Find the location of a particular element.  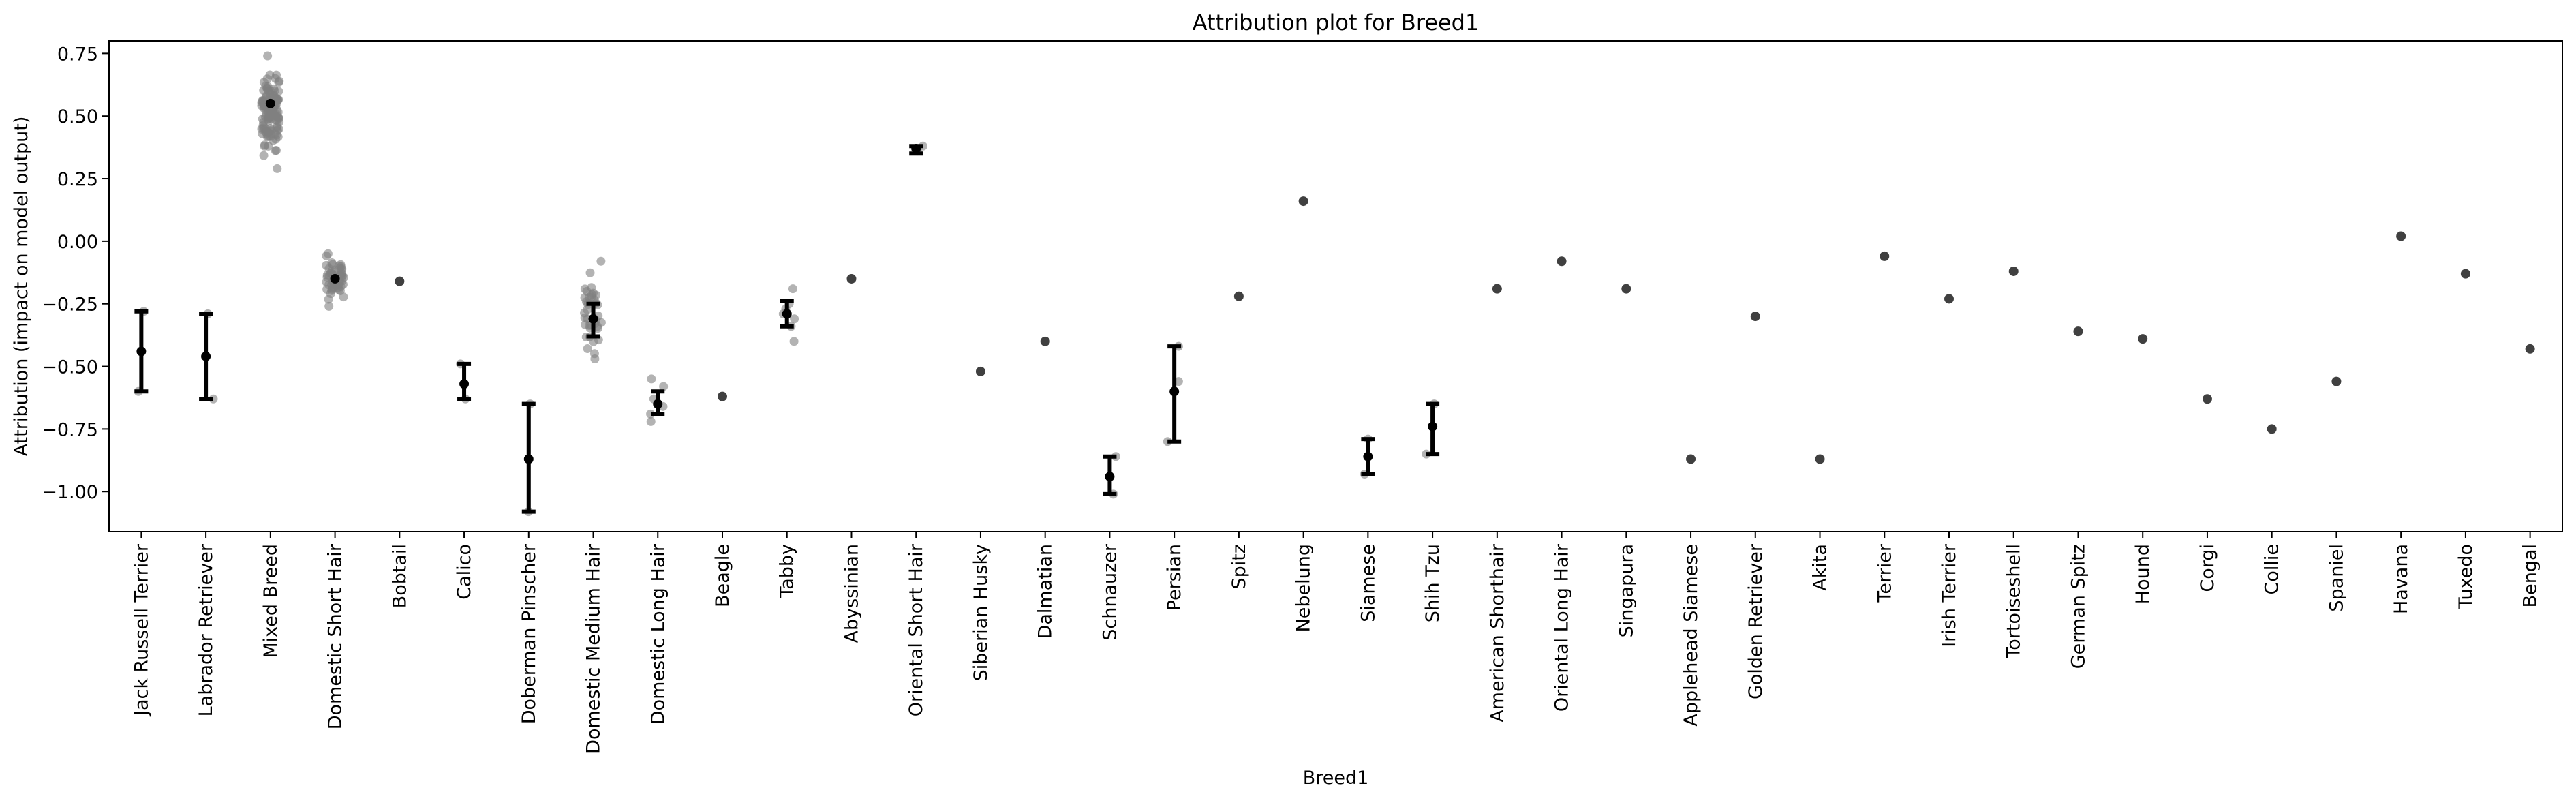

x-tick-label: Jack Russell Terrier is located at coordinates (141, 630).